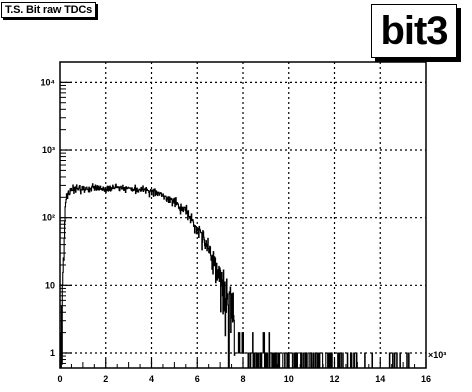 This screenshot has width=472, height=392. What do you see at coordinates (437, 355) in the screenshot?
I see `x-multiplier-label: ×10³` at bounding box center [437, 355].